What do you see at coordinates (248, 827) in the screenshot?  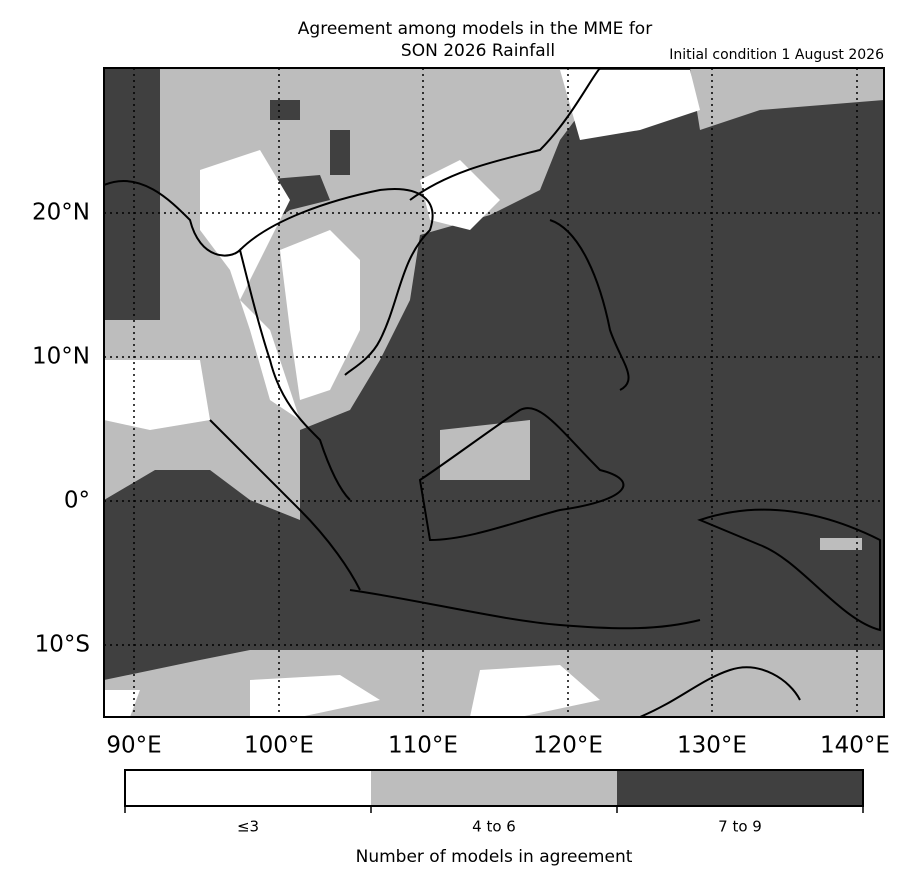 I see `colorbar-label: ≤3` at bounding box center [248, 827].